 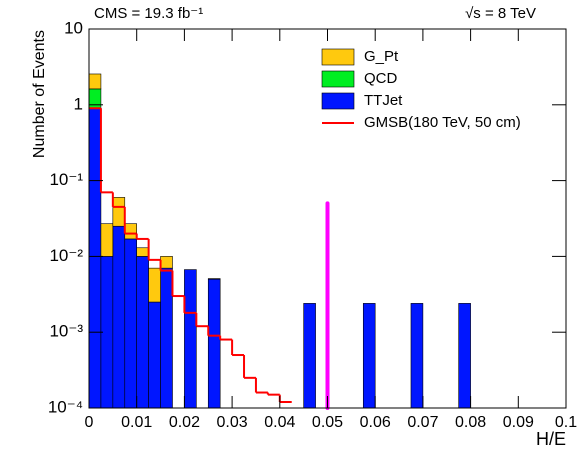 I want to click on y-tick-label: 10⁻¹, so click(x=66, y=179).